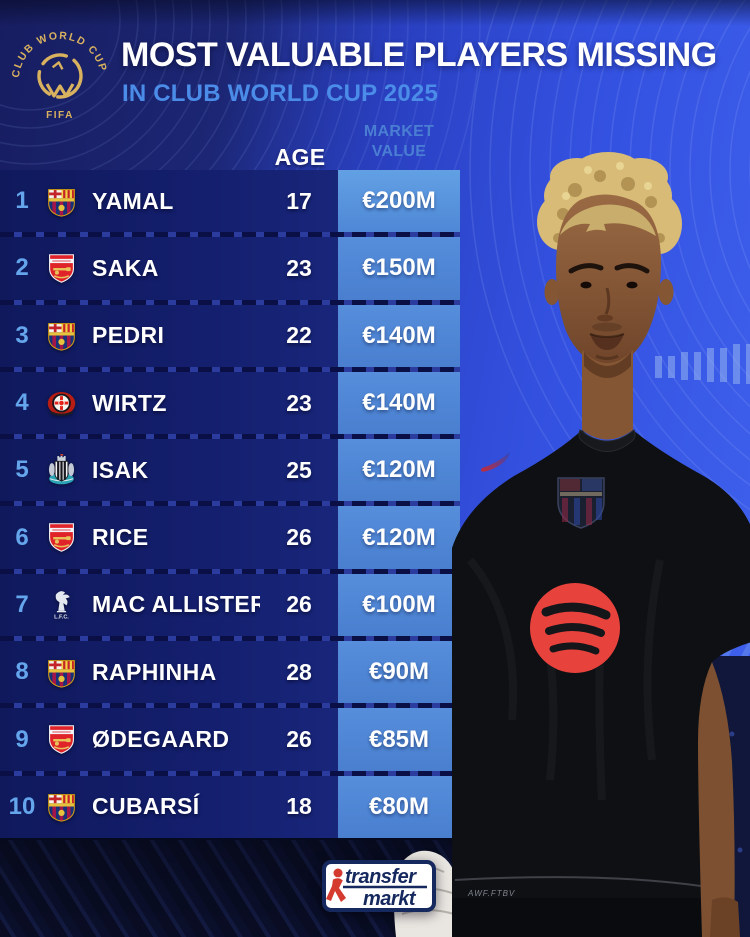 Image resolution: width=750 pixels, height=937 pixels. I want to click on player-neck, so click(607, 395).